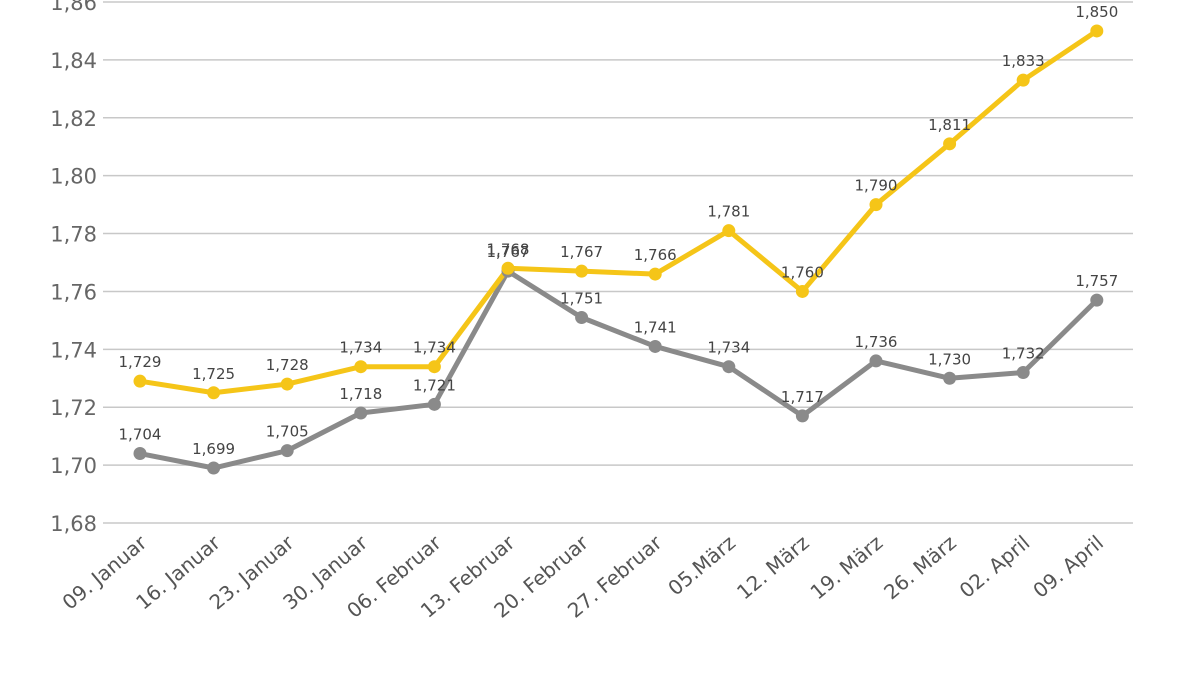 The height and width of the screenshot is (675, 1200). Describe the element at coordinates (73, 177) in the screenshot. I see `y-tick-label: 1,80` at that location.